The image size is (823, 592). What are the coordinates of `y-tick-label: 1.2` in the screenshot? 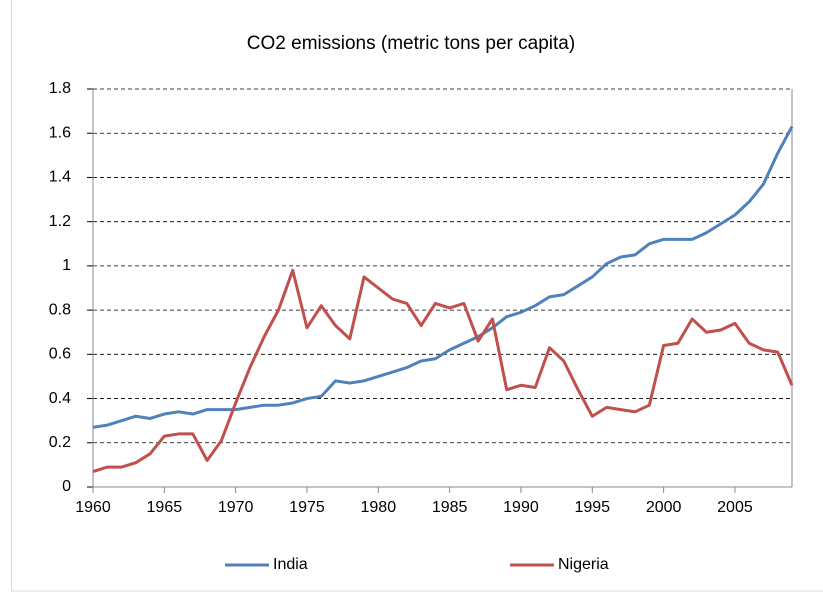 It's located at (60, 221).